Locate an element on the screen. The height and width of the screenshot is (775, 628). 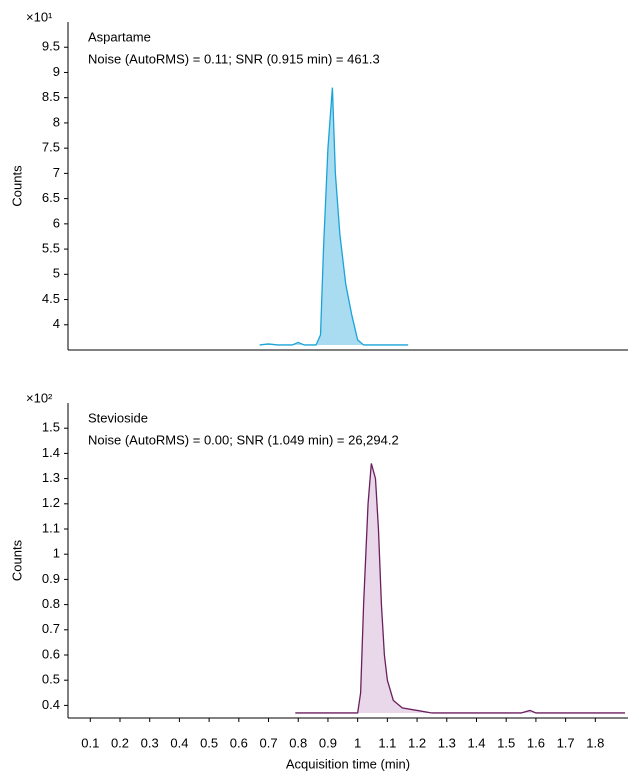
y-tick-label: 7.5 is located at coordinates (51, 147).